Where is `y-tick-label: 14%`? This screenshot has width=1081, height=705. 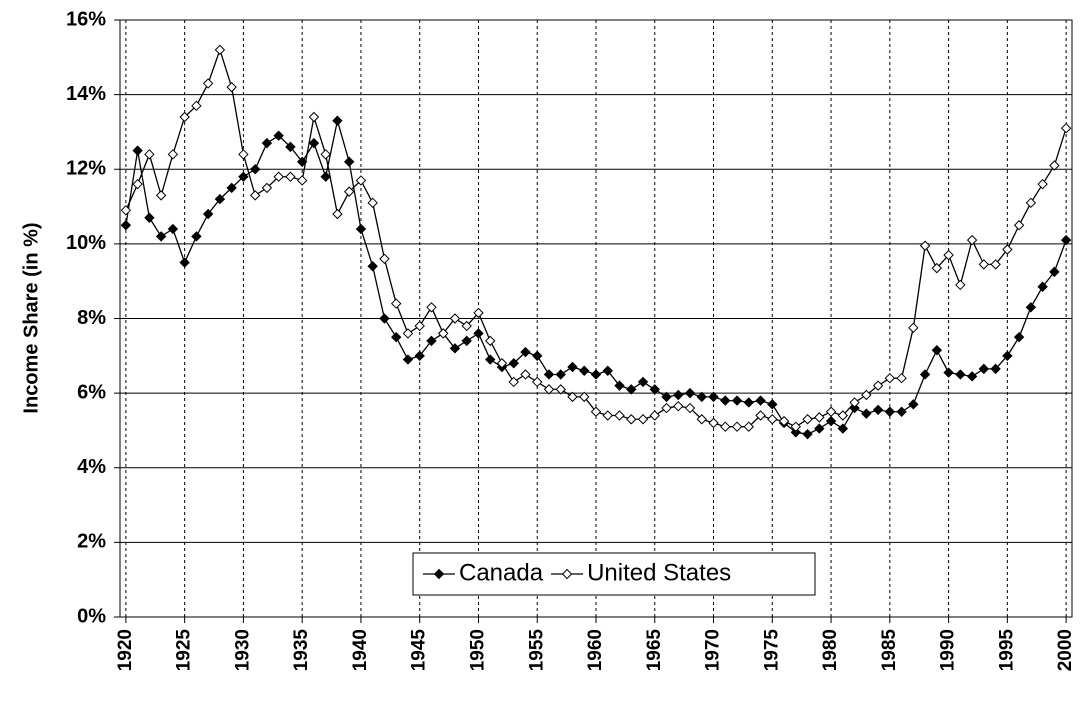 y-tick-label: 14% is located at coordinates (86, 94).